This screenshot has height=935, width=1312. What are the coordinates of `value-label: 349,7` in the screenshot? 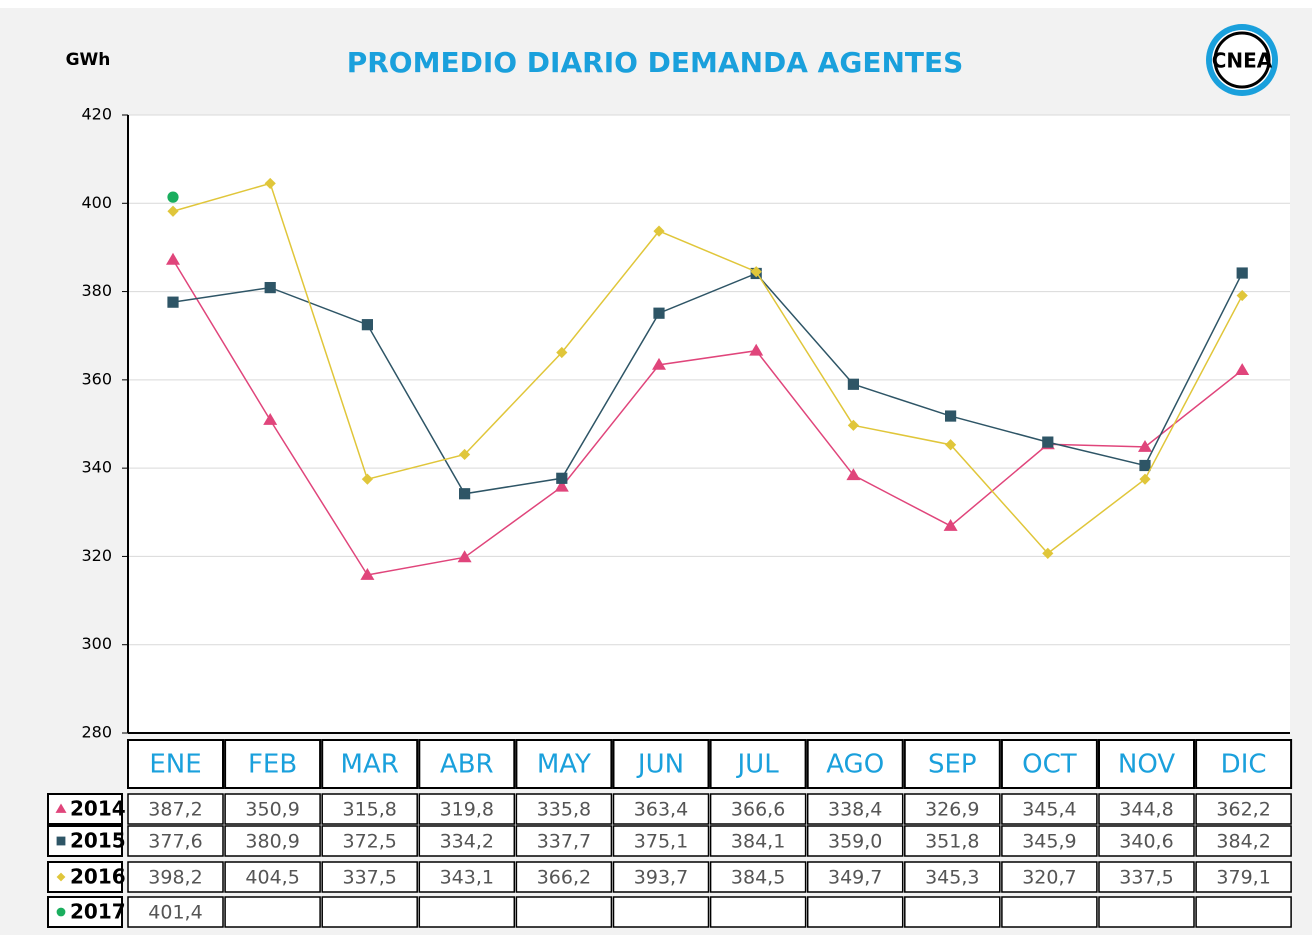 It's located at (855, 878).